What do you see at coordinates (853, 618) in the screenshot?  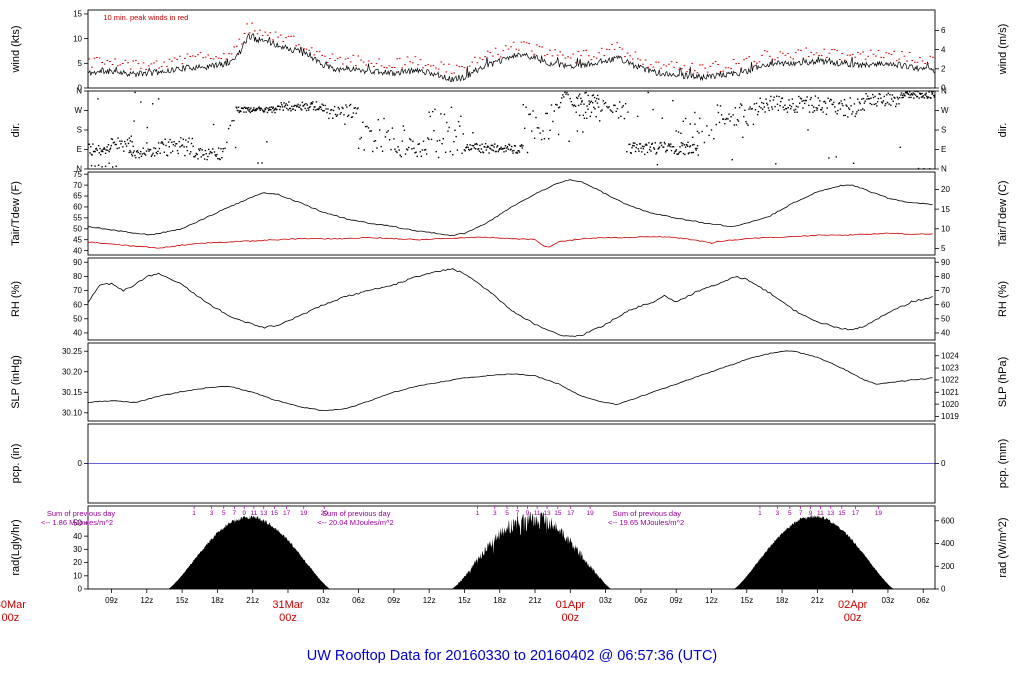 I see `date-label-hour: 00z` at bounding box center [853, 618].